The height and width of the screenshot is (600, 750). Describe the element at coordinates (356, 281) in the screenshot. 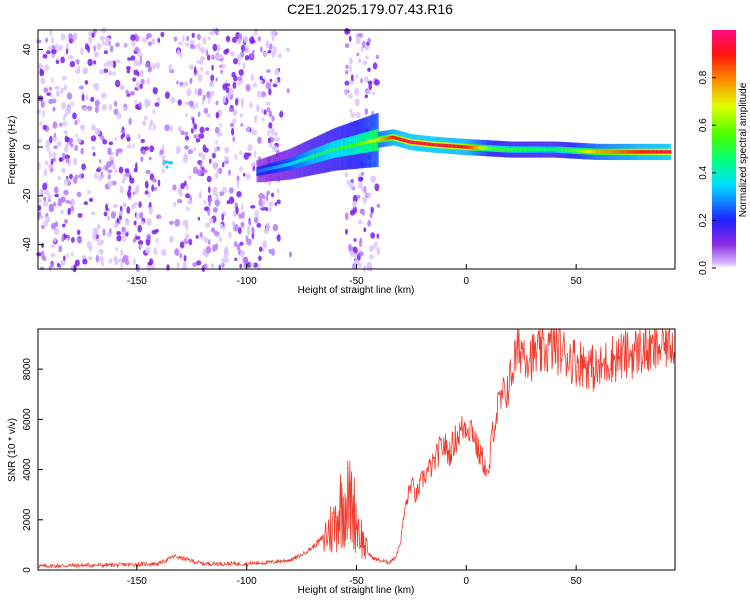

I see `spectrogram-x-tick-label: -50` at that location.